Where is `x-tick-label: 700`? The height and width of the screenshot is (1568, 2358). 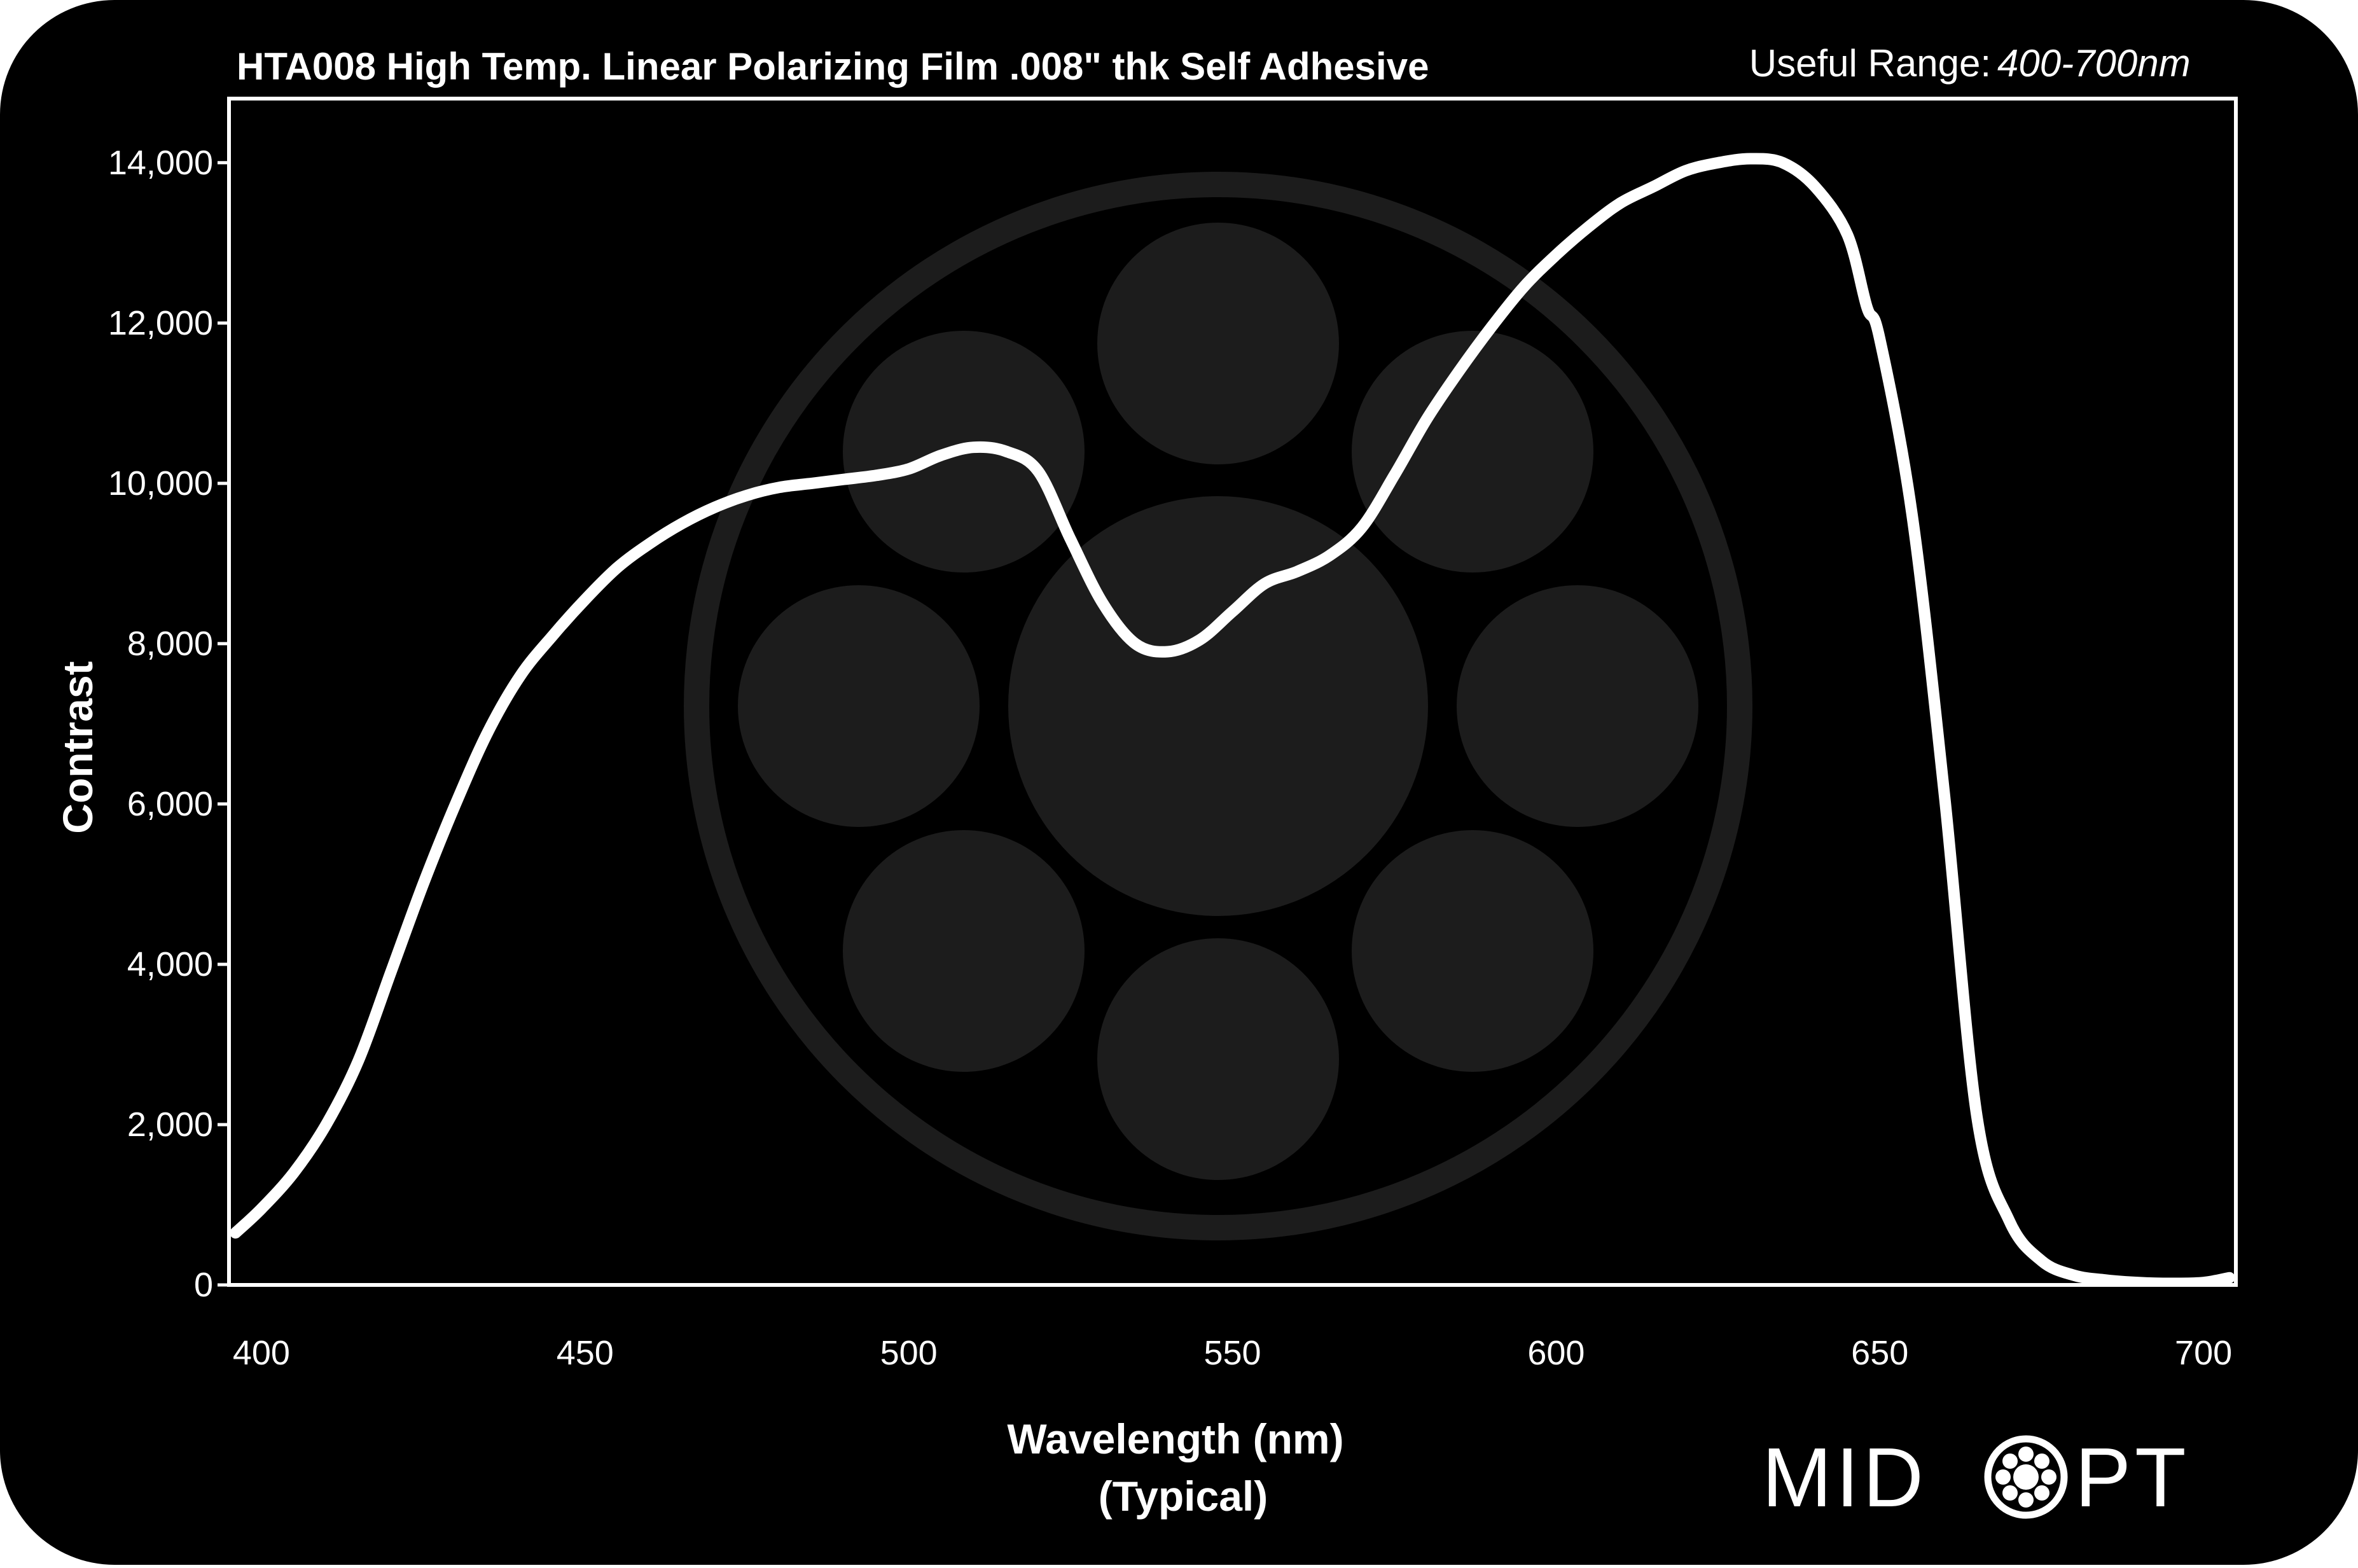
x-tick-label: 700 is located at coordinates (2203, 1353).